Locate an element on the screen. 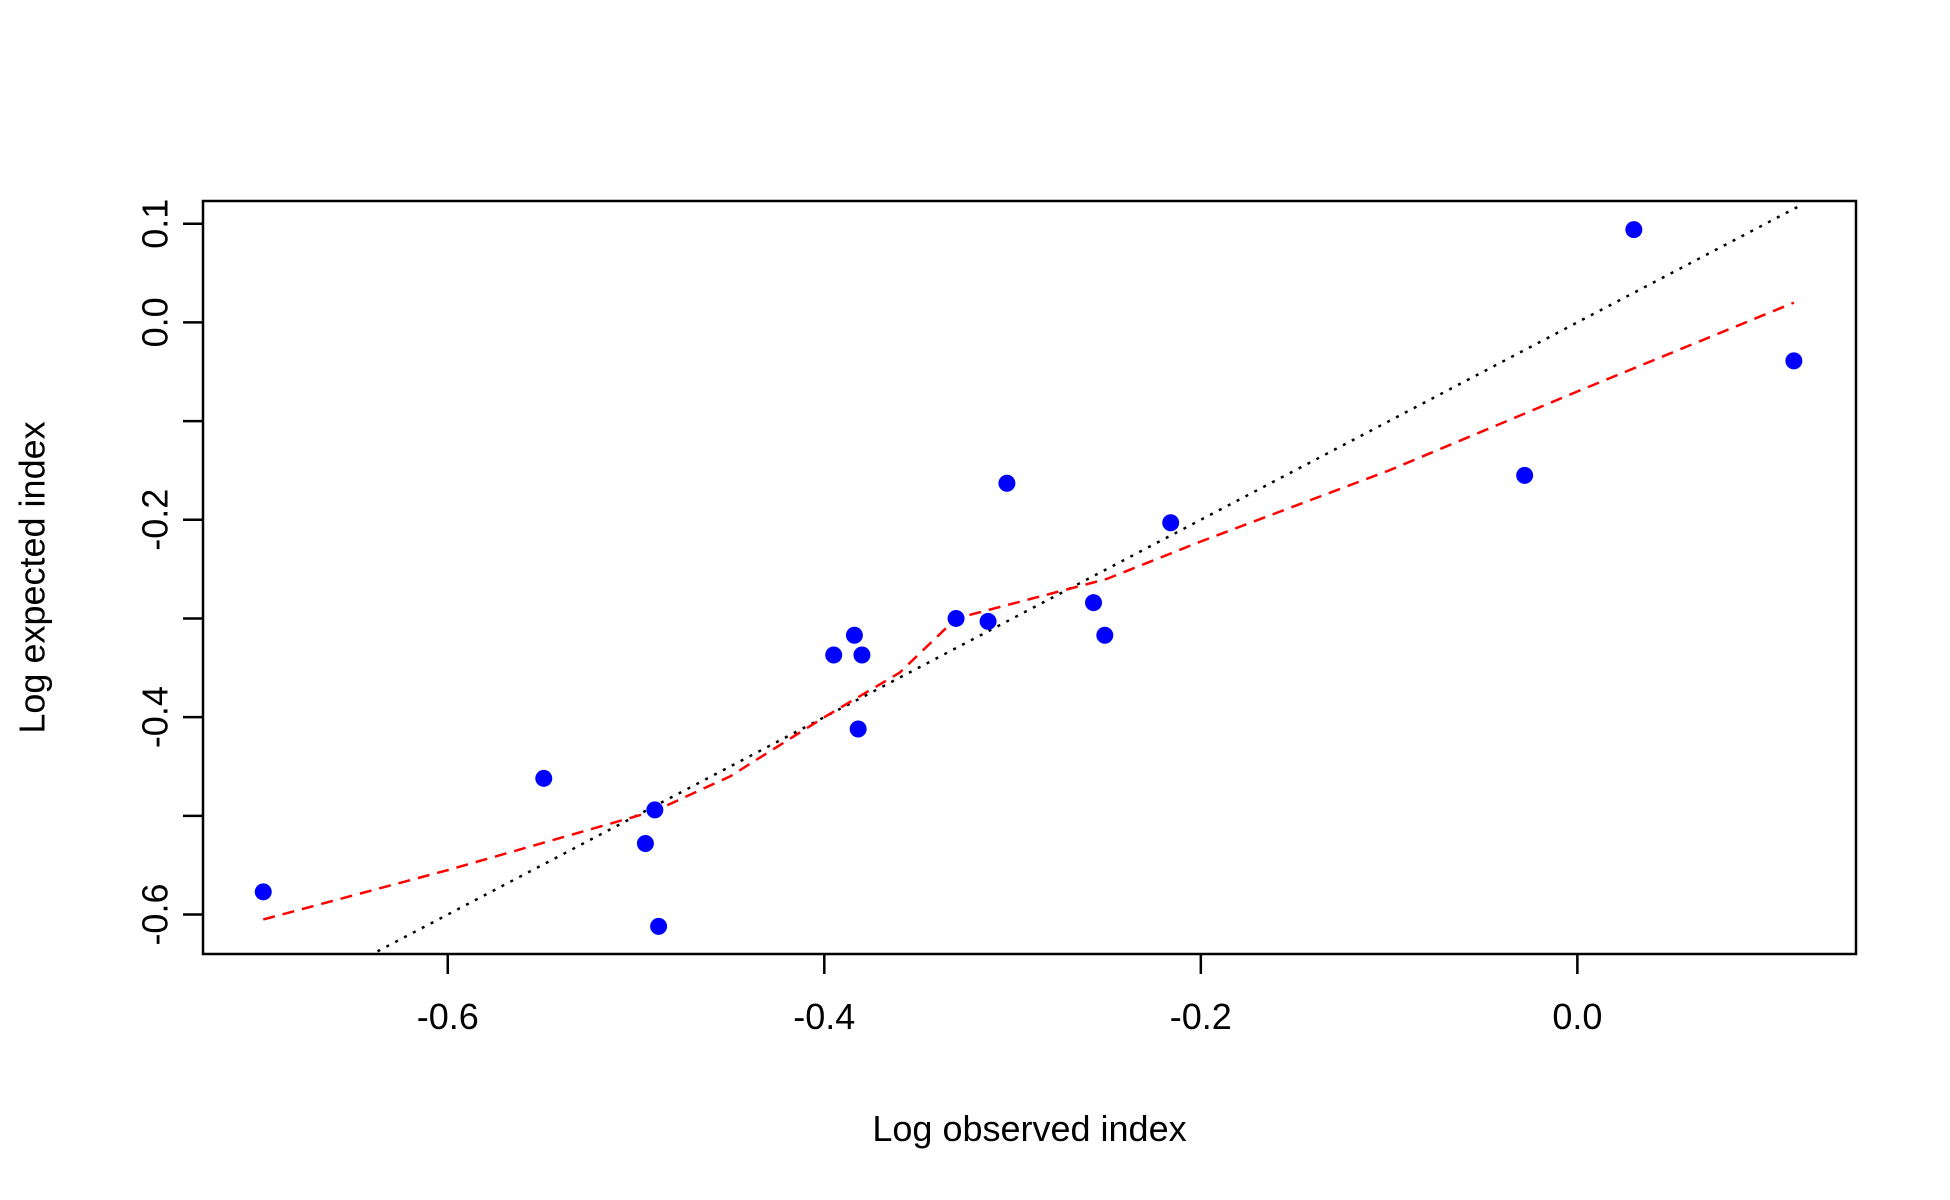 This screenshot has width=1950, height=1200. y-tick-label: -0.4 is located at coordinates (155, 717).